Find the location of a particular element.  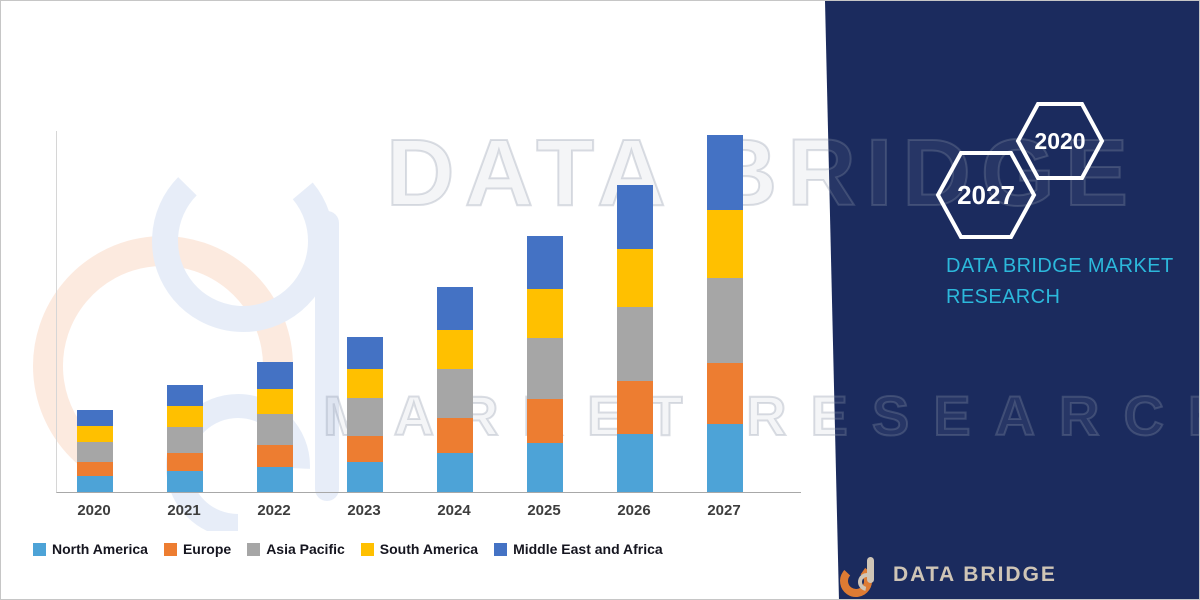

panel-title: DATA BRIDGE MARKET RESEARCH is located at coordinates (1060, 282).